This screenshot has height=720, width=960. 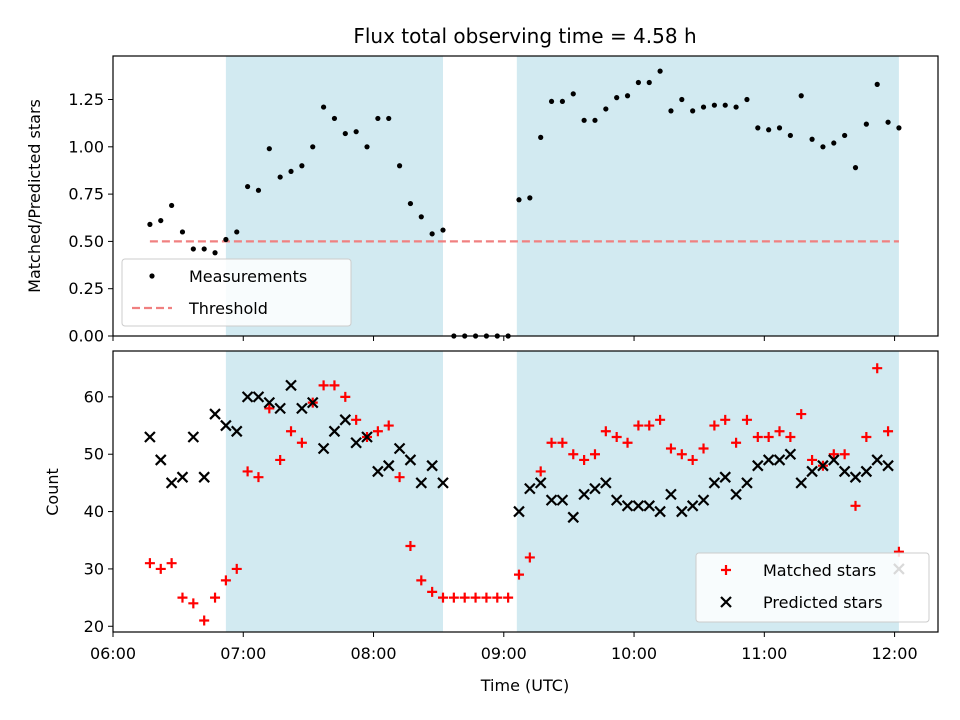 I want to click on bottom-y-axis-label: Count, so click(x=52, y=492).